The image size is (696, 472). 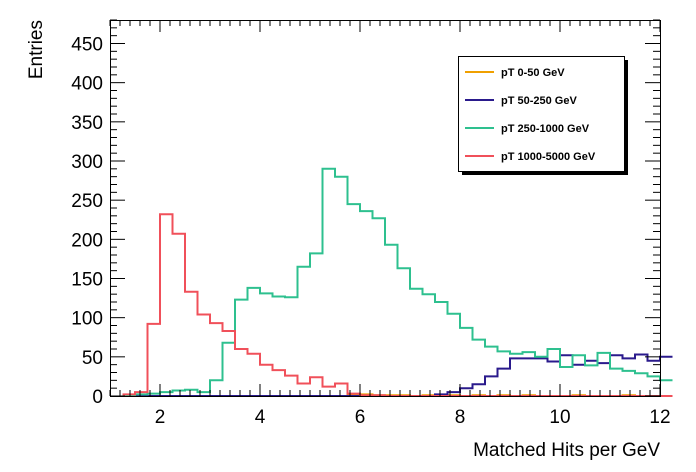 What do you see at coordinates (97, 397) in the screenshot?
I see `y-tick-label: 0` at bounding box center [97, 397].